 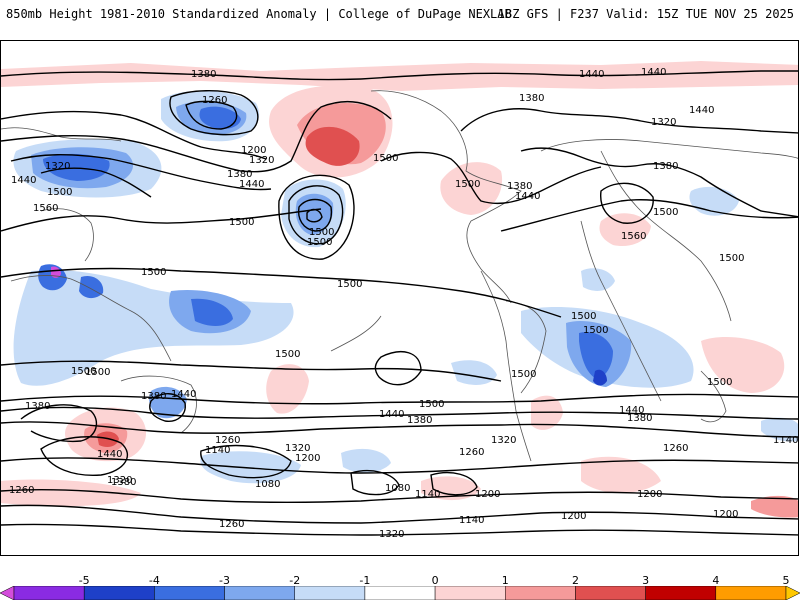 I want to click on colorbar, so click(x=400, y=593).